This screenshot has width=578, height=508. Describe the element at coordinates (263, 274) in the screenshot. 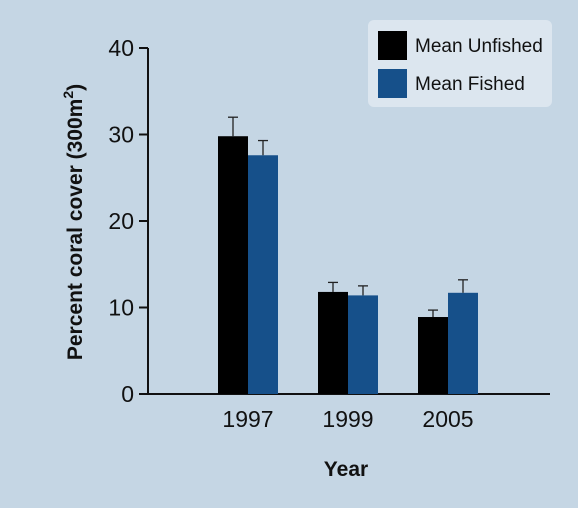

I see `bar-mean-fished-1997` at that location.